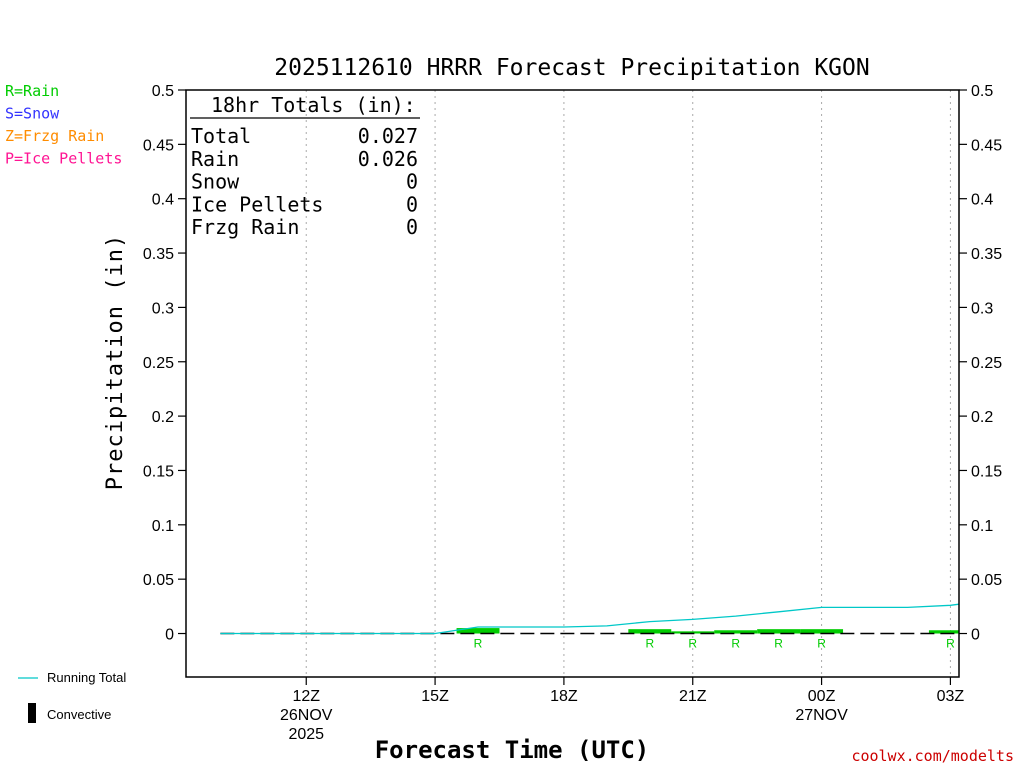 This screenshot has height=768, width=1024. I want to click on x-tick-label: 12Z, so click(306, 696).